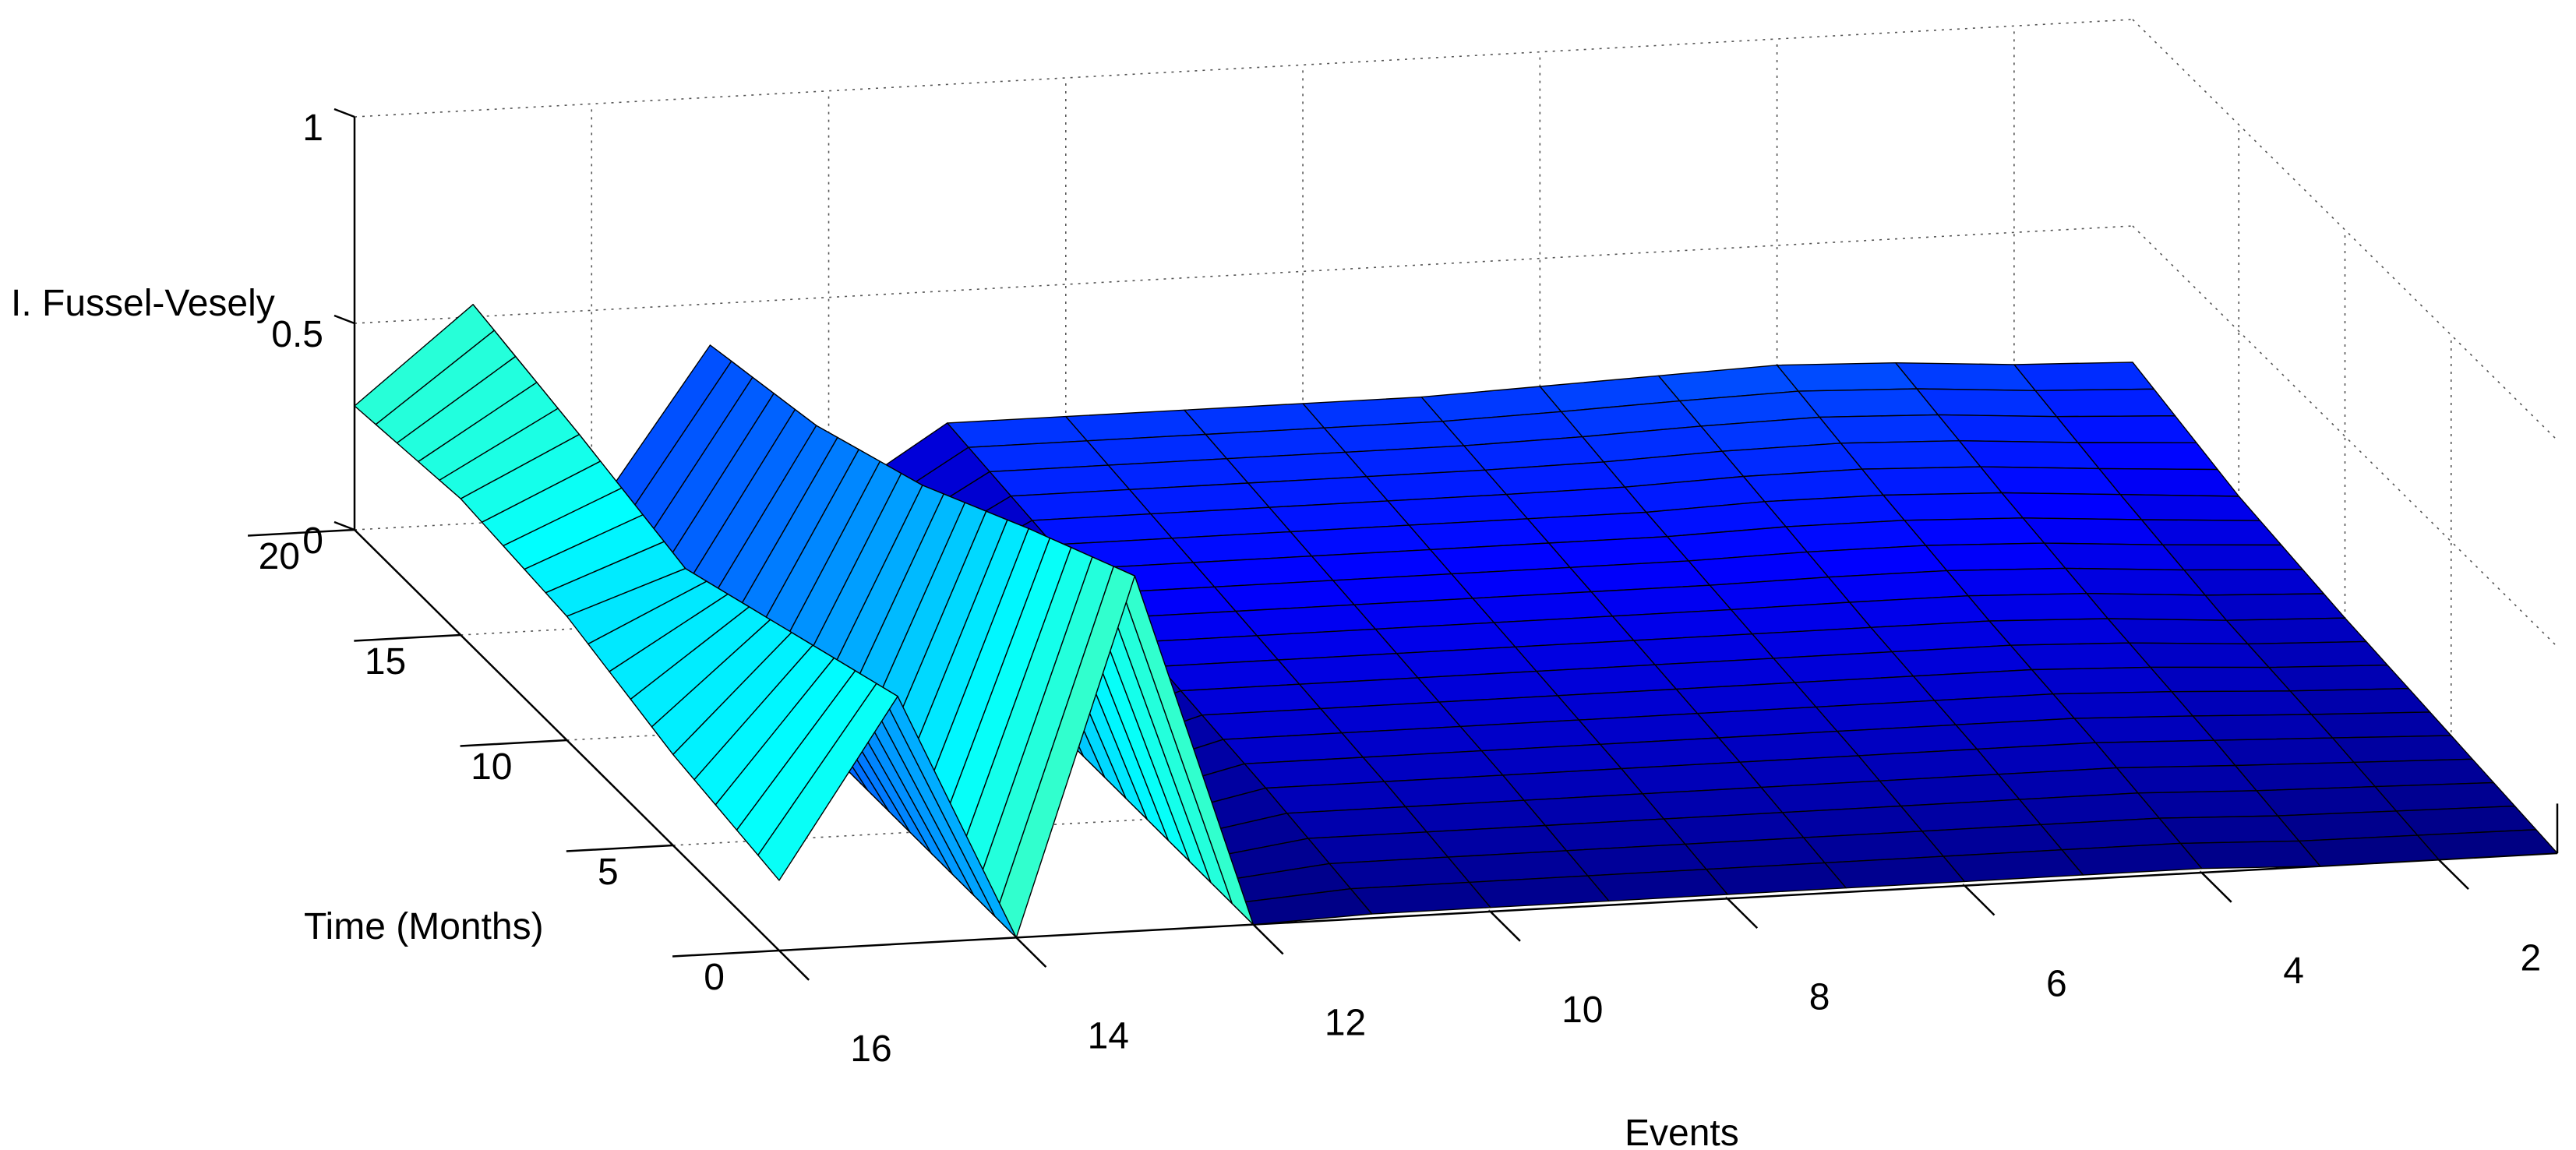 This screenshot has width=2576, height=1150. I want to click on x-tick-label: 14, so click(1108, 1036).